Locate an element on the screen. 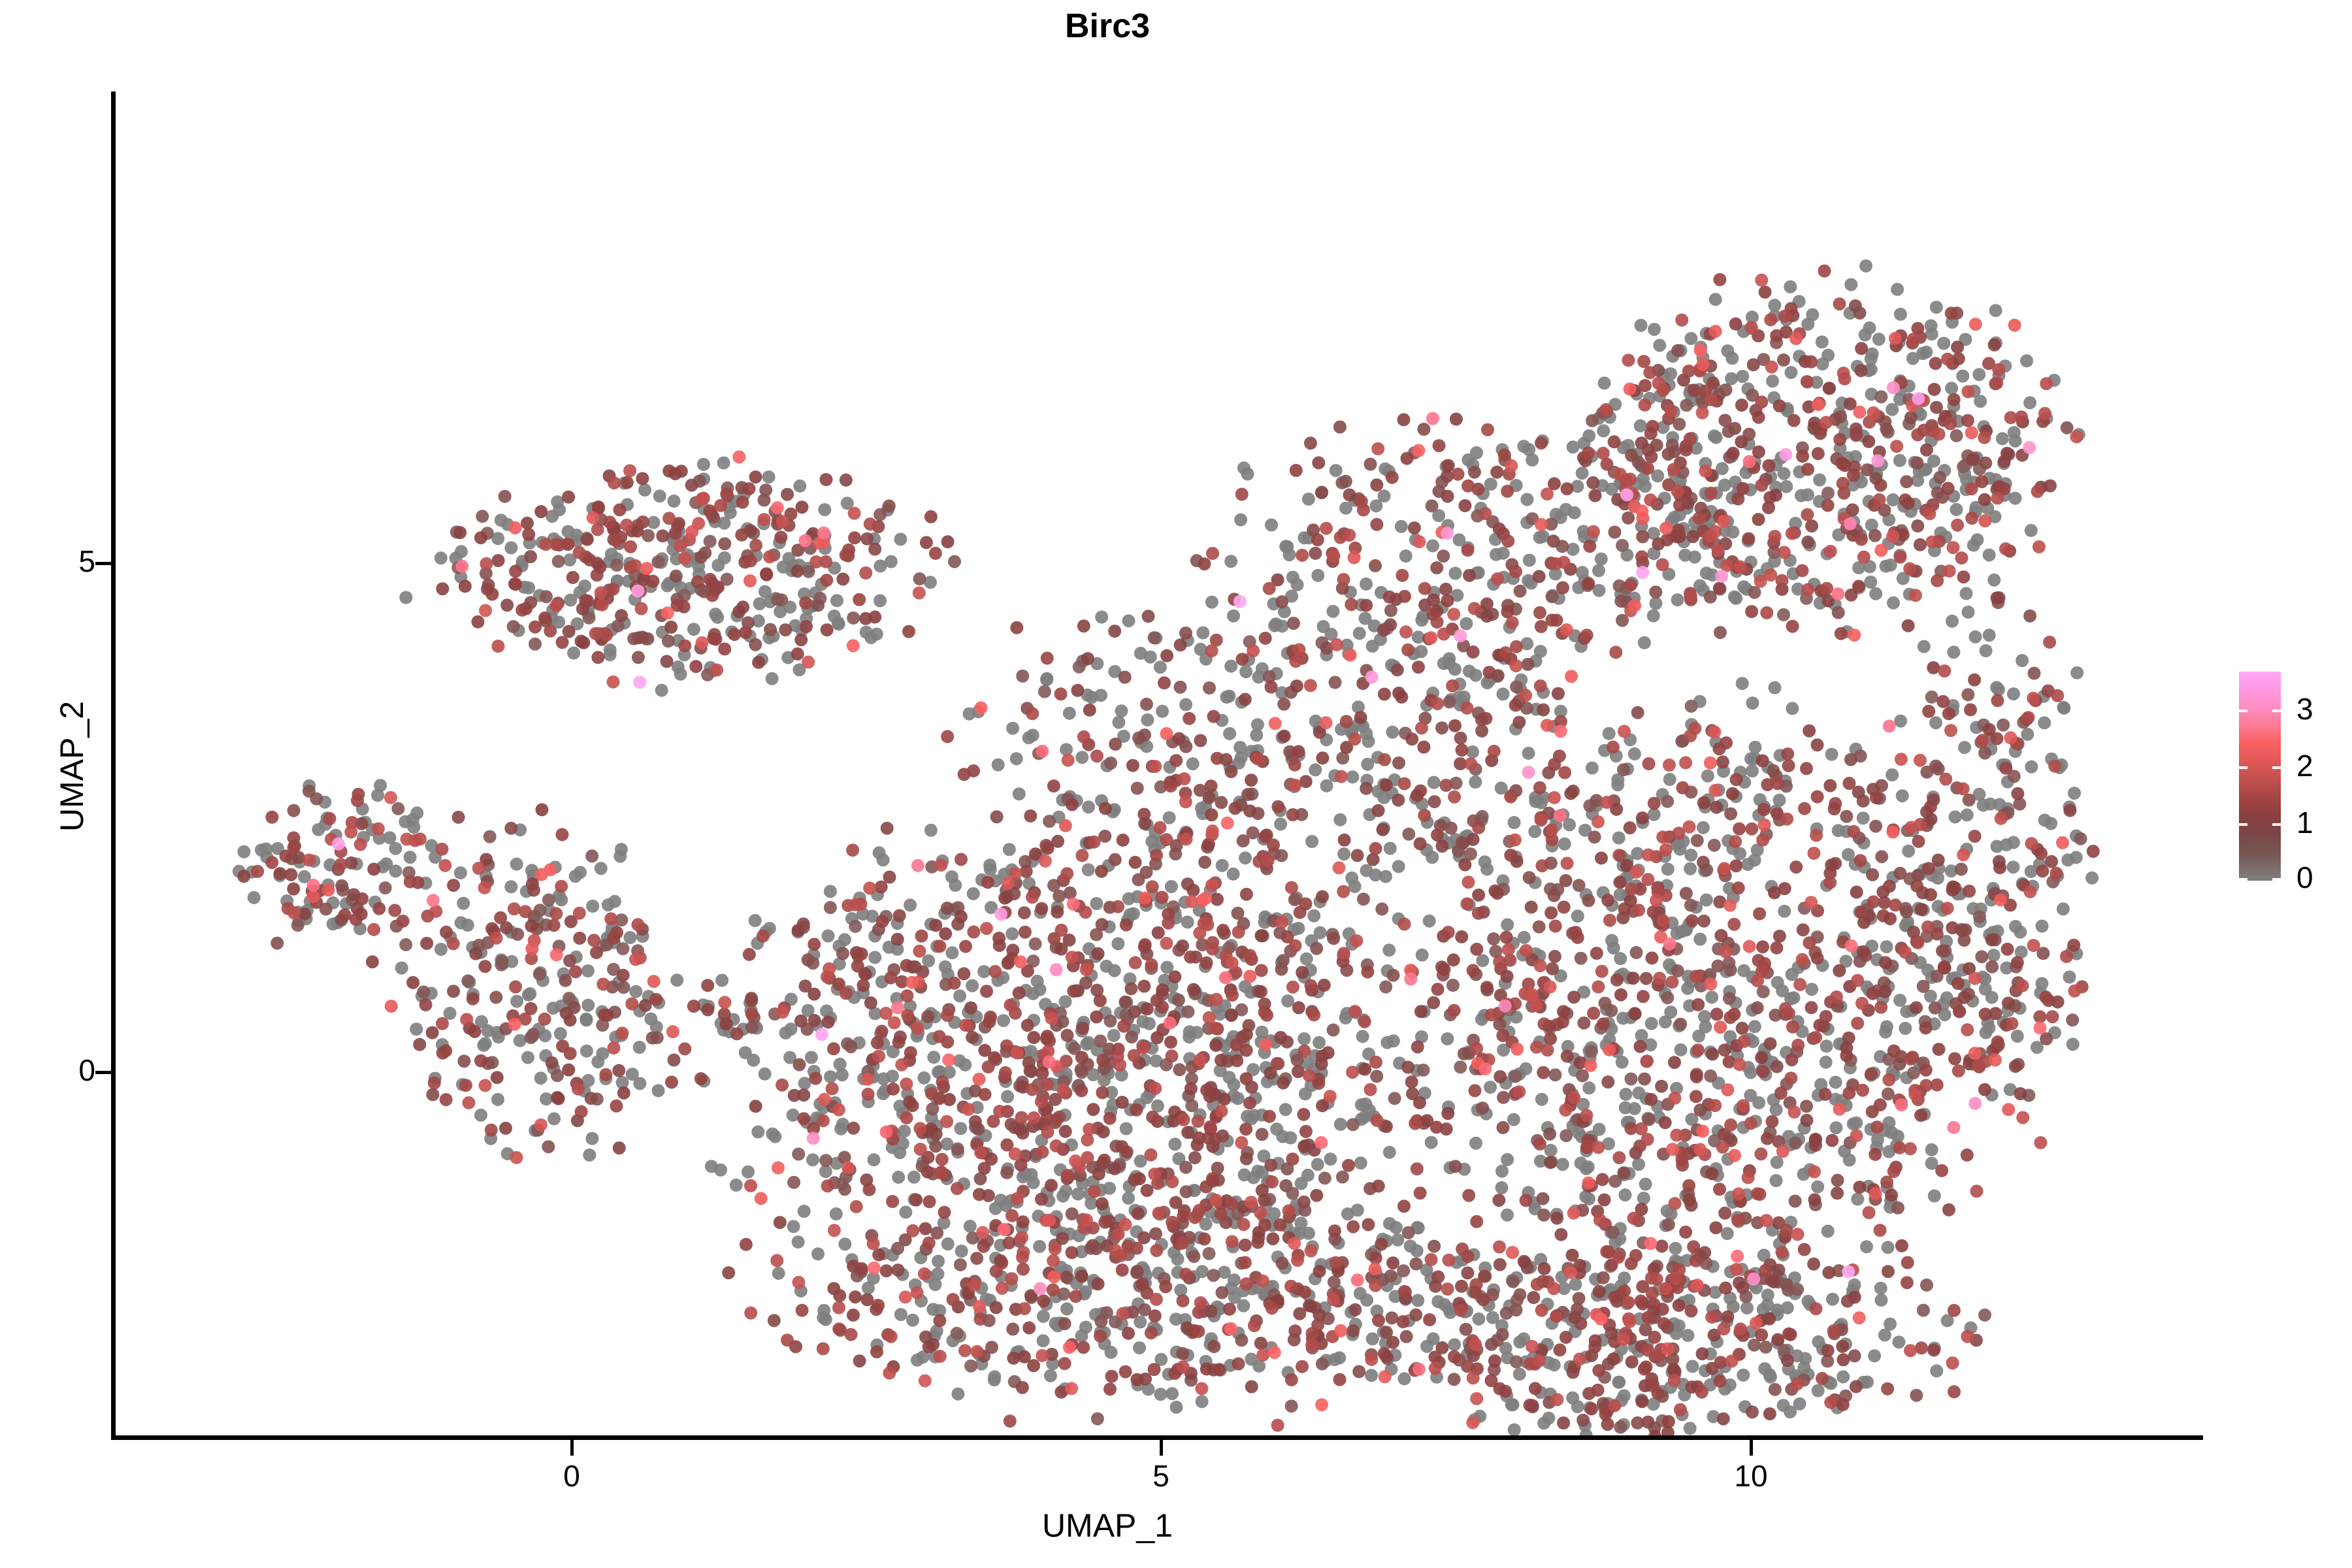 The width and height of the screenshot is (2352, 1568). colorbar-label-2: 2 is located at coordinates (2304, 766).